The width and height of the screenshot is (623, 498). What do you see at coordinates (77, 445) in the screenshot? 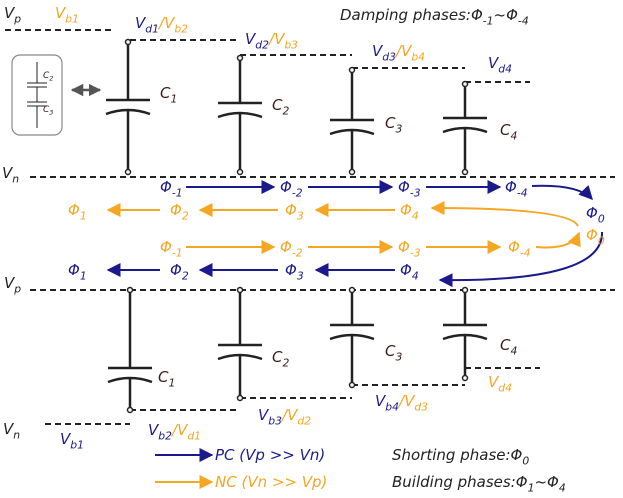
I see `subscript: b1` at bounding box center [77, 445].